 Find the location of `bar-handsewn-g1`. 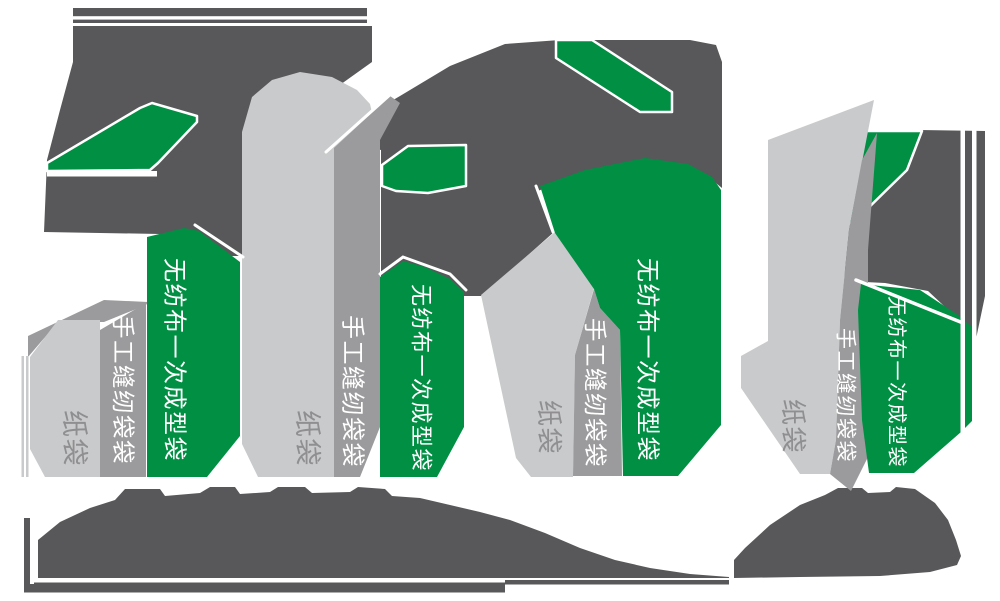

bar-handsewn-g1 is located at coordinates (123, 390).